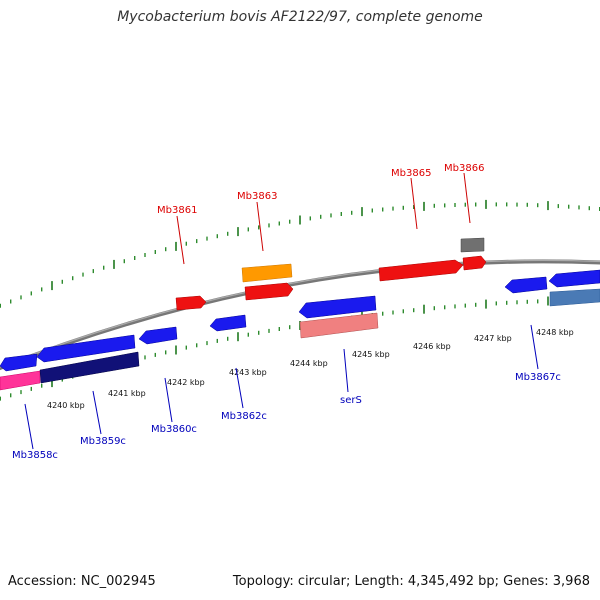 This screenshot has width=600, height=600. Describe the element at coordinates (574, 278) in the screenshot. I see `gene-blue-b` at that location.